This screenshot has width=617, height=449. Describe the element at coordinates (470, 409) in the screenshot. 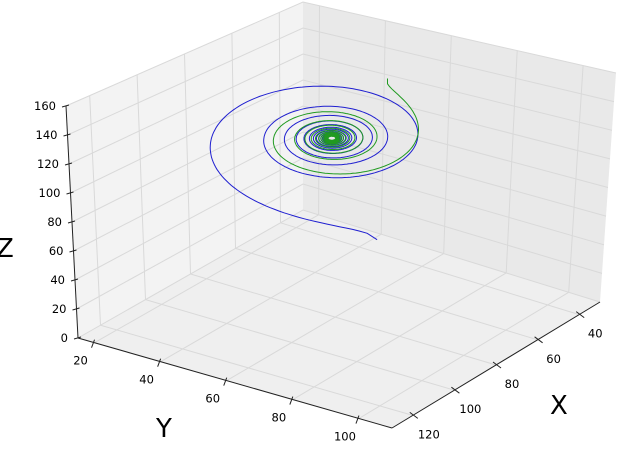

I see `x-tick-label: 100` at that location.